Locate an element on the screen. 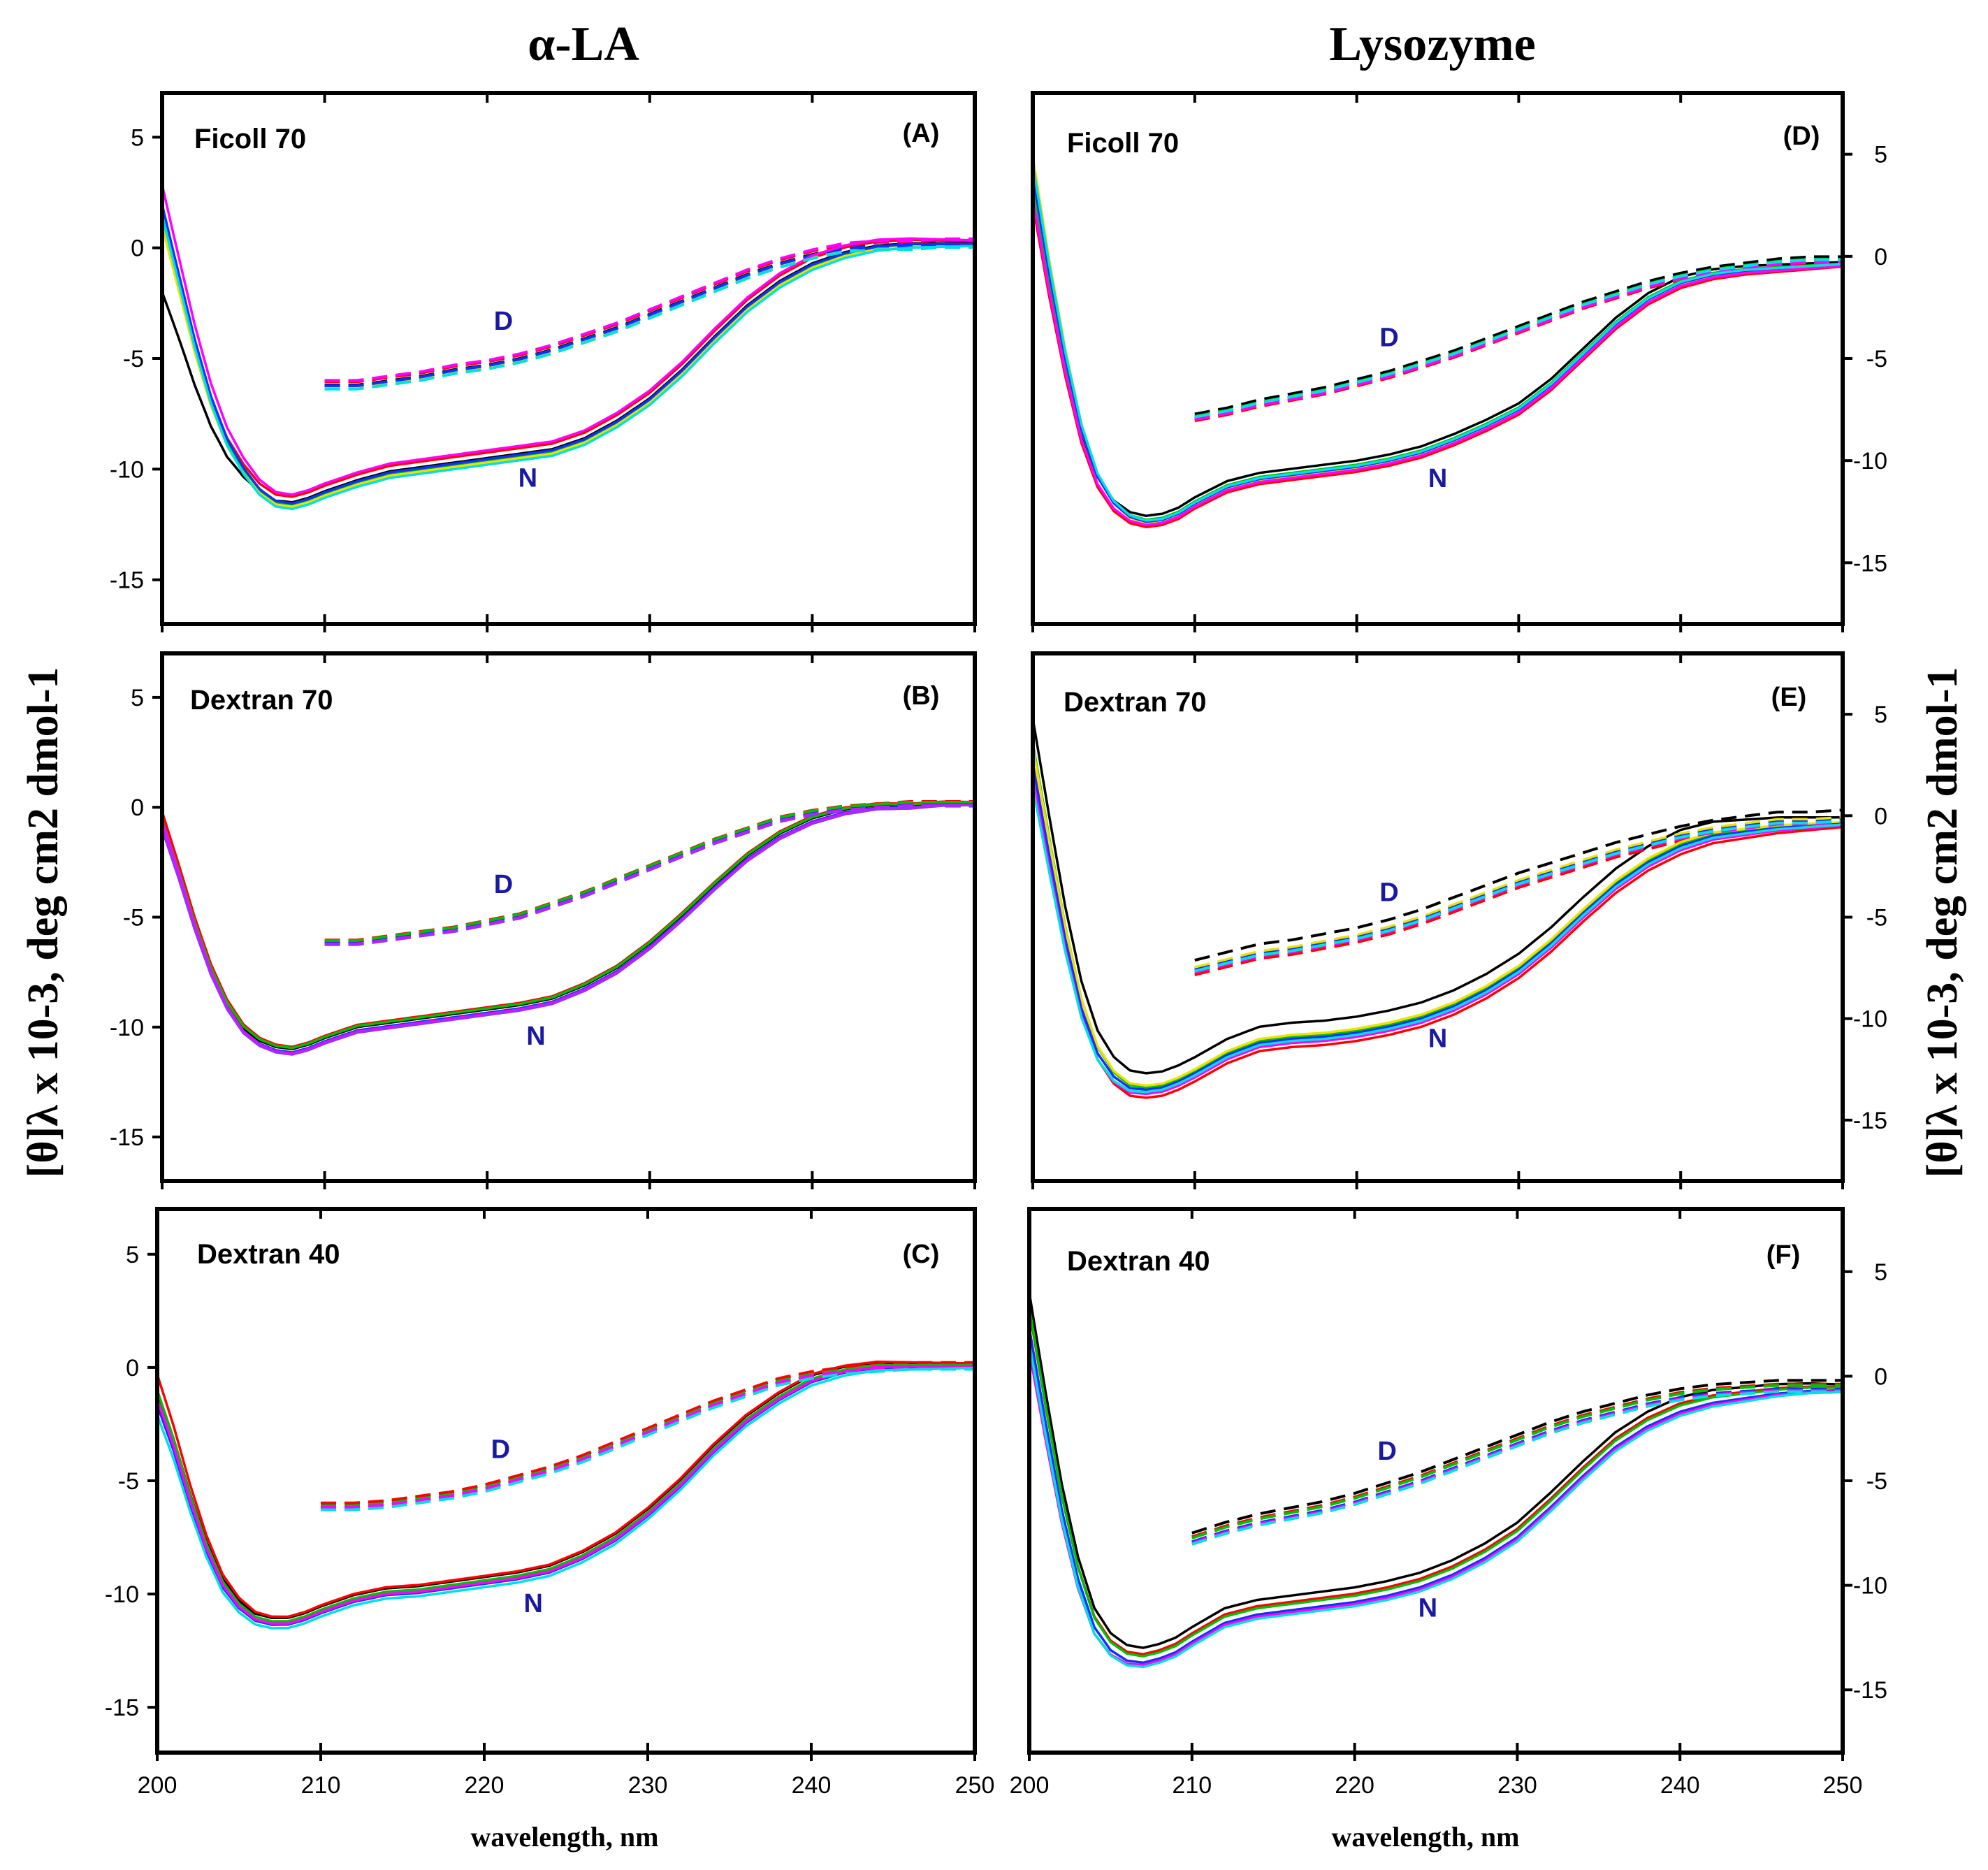 Image resolution: width=1988 pixels, height=1870 pixels. denatured-curve-purple is located at coordinates (649, 875).